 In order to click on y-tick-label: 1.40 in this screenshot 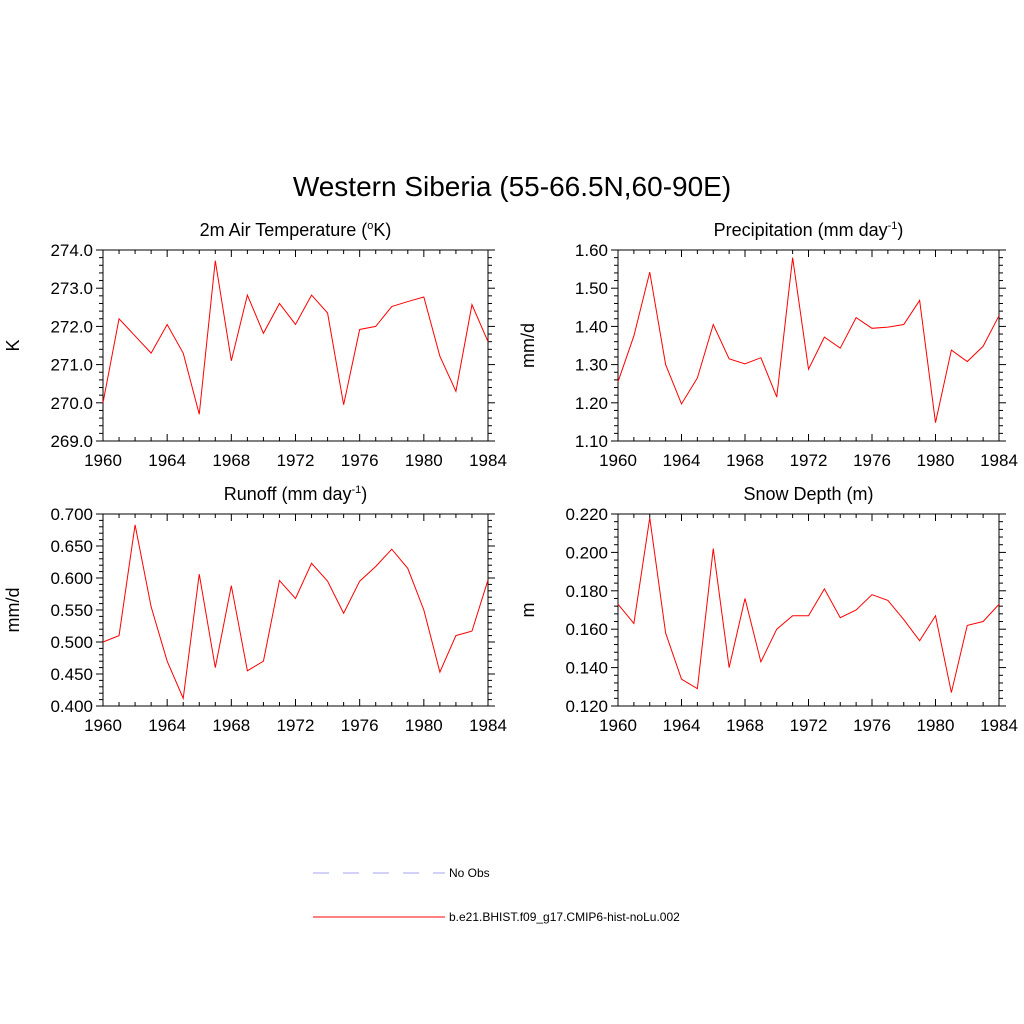, I will do `click(591, 326)`.